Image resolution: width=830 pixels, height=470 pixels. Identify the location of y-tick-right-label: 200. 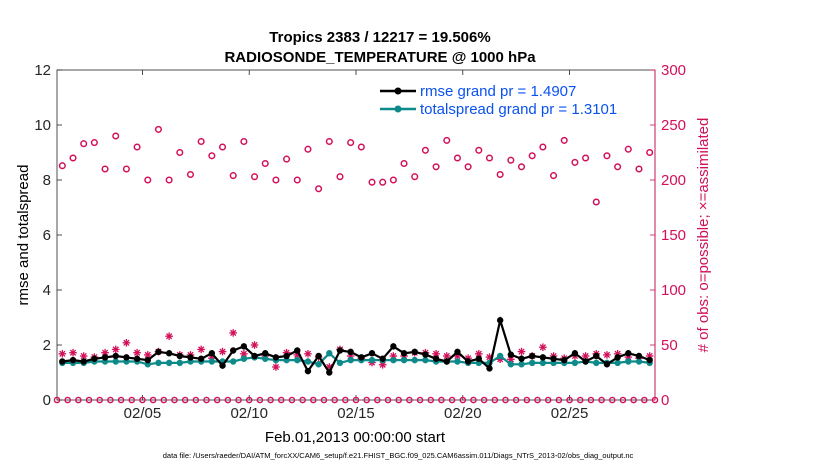
(673, 180).